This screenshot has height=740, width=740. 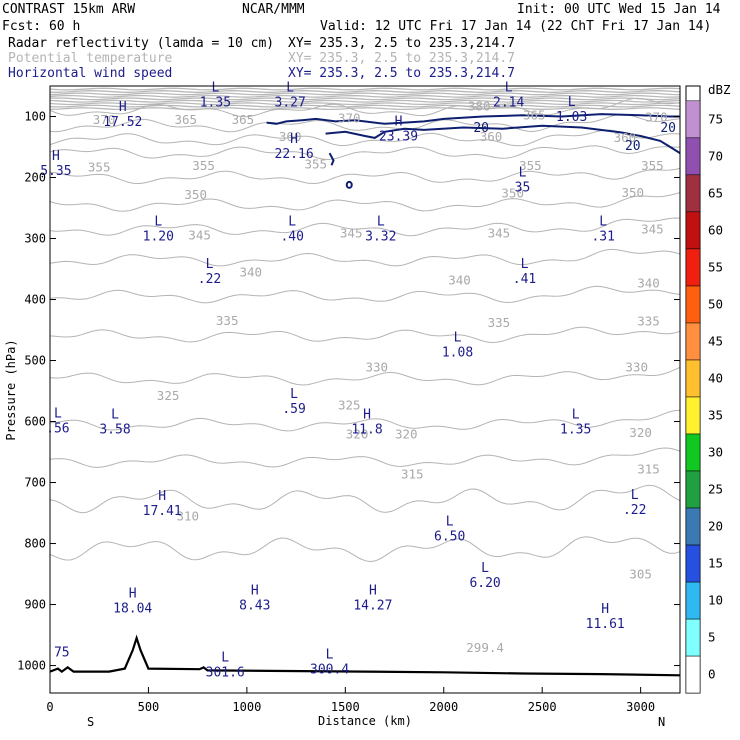 I want to click on colorbar-label: 15, so click(x=715, y=563).